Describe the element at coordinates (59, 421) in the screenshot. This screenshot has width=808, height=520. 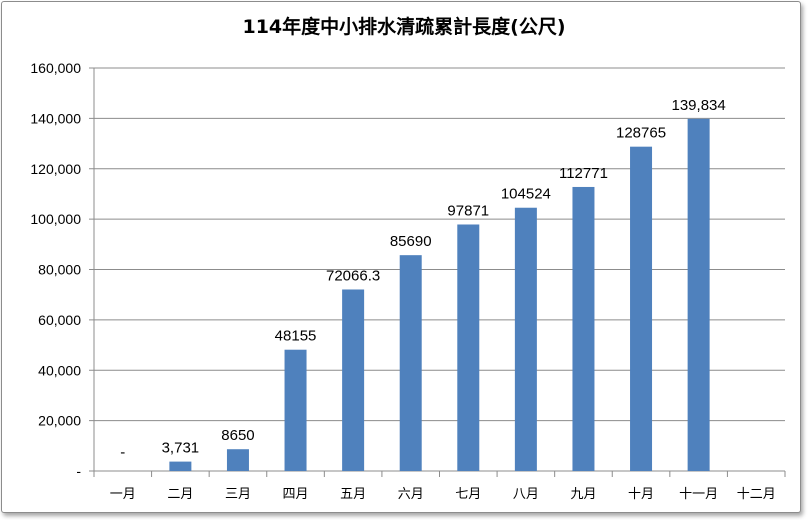
I see `y-tick-label: 20,000` at that location.